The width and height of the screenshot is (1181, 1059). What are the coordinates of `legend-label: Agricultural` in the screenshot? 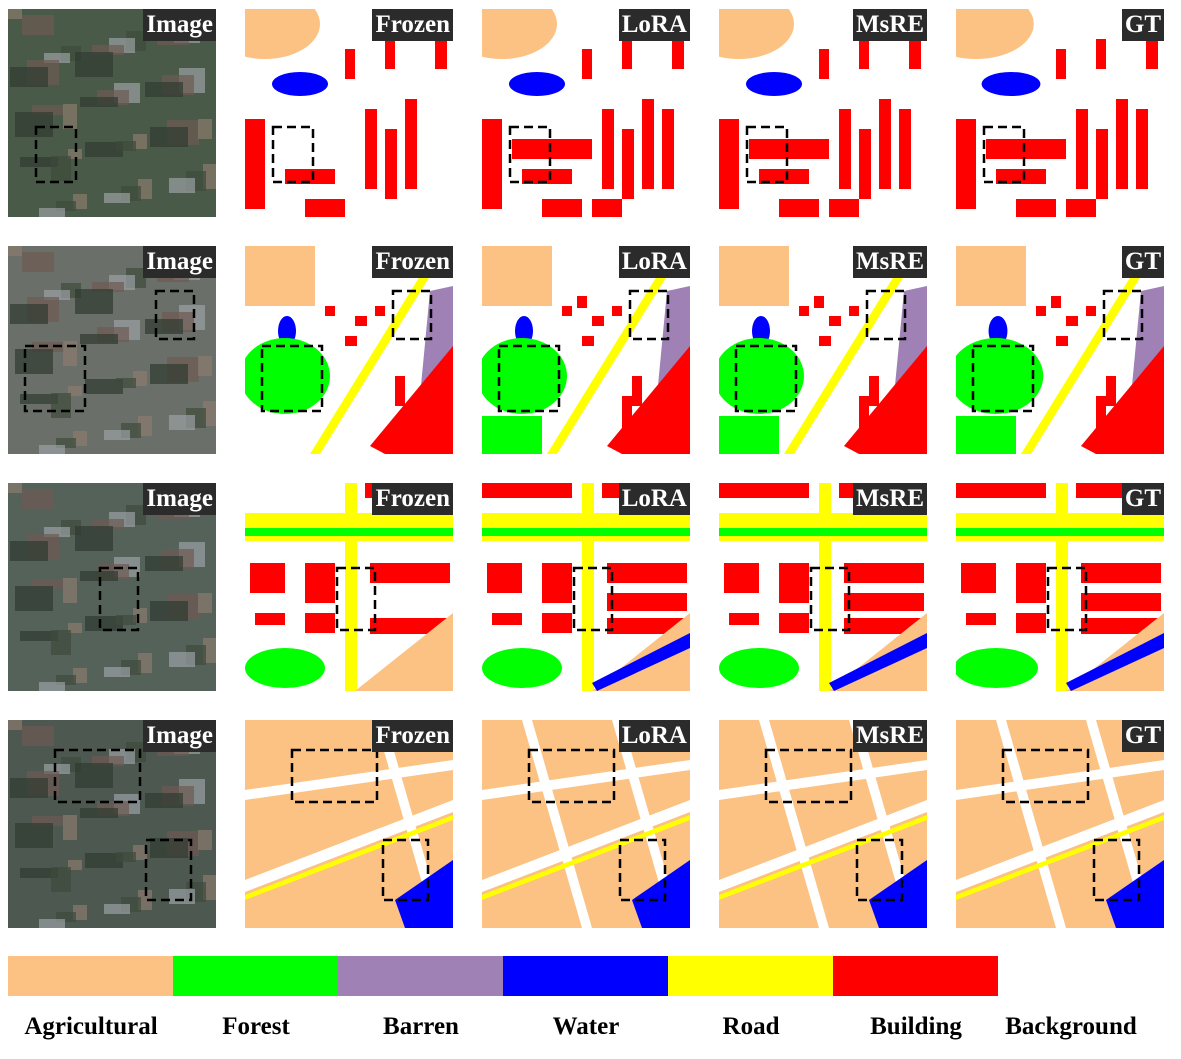 It's located at (91, 1026).